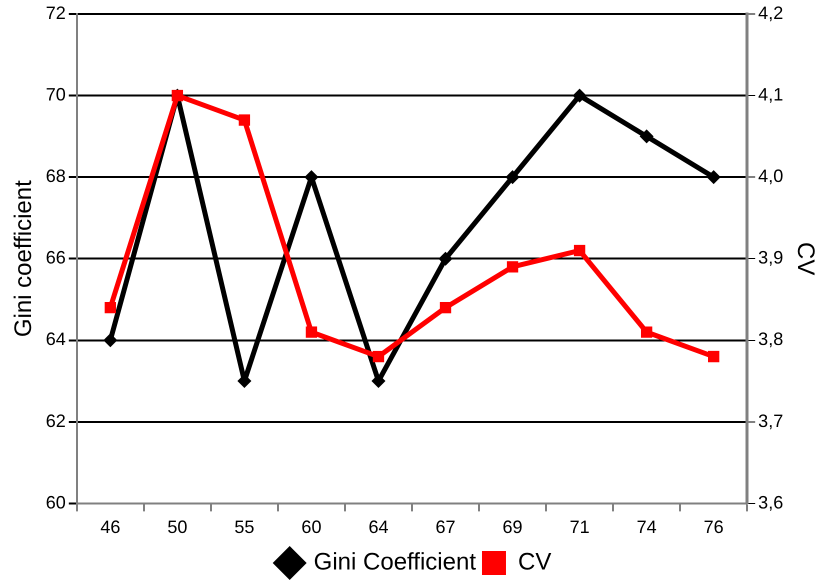 This screenshot has height=585, width=829. I want to click on x-tick-label: 69, so click(512, 527).